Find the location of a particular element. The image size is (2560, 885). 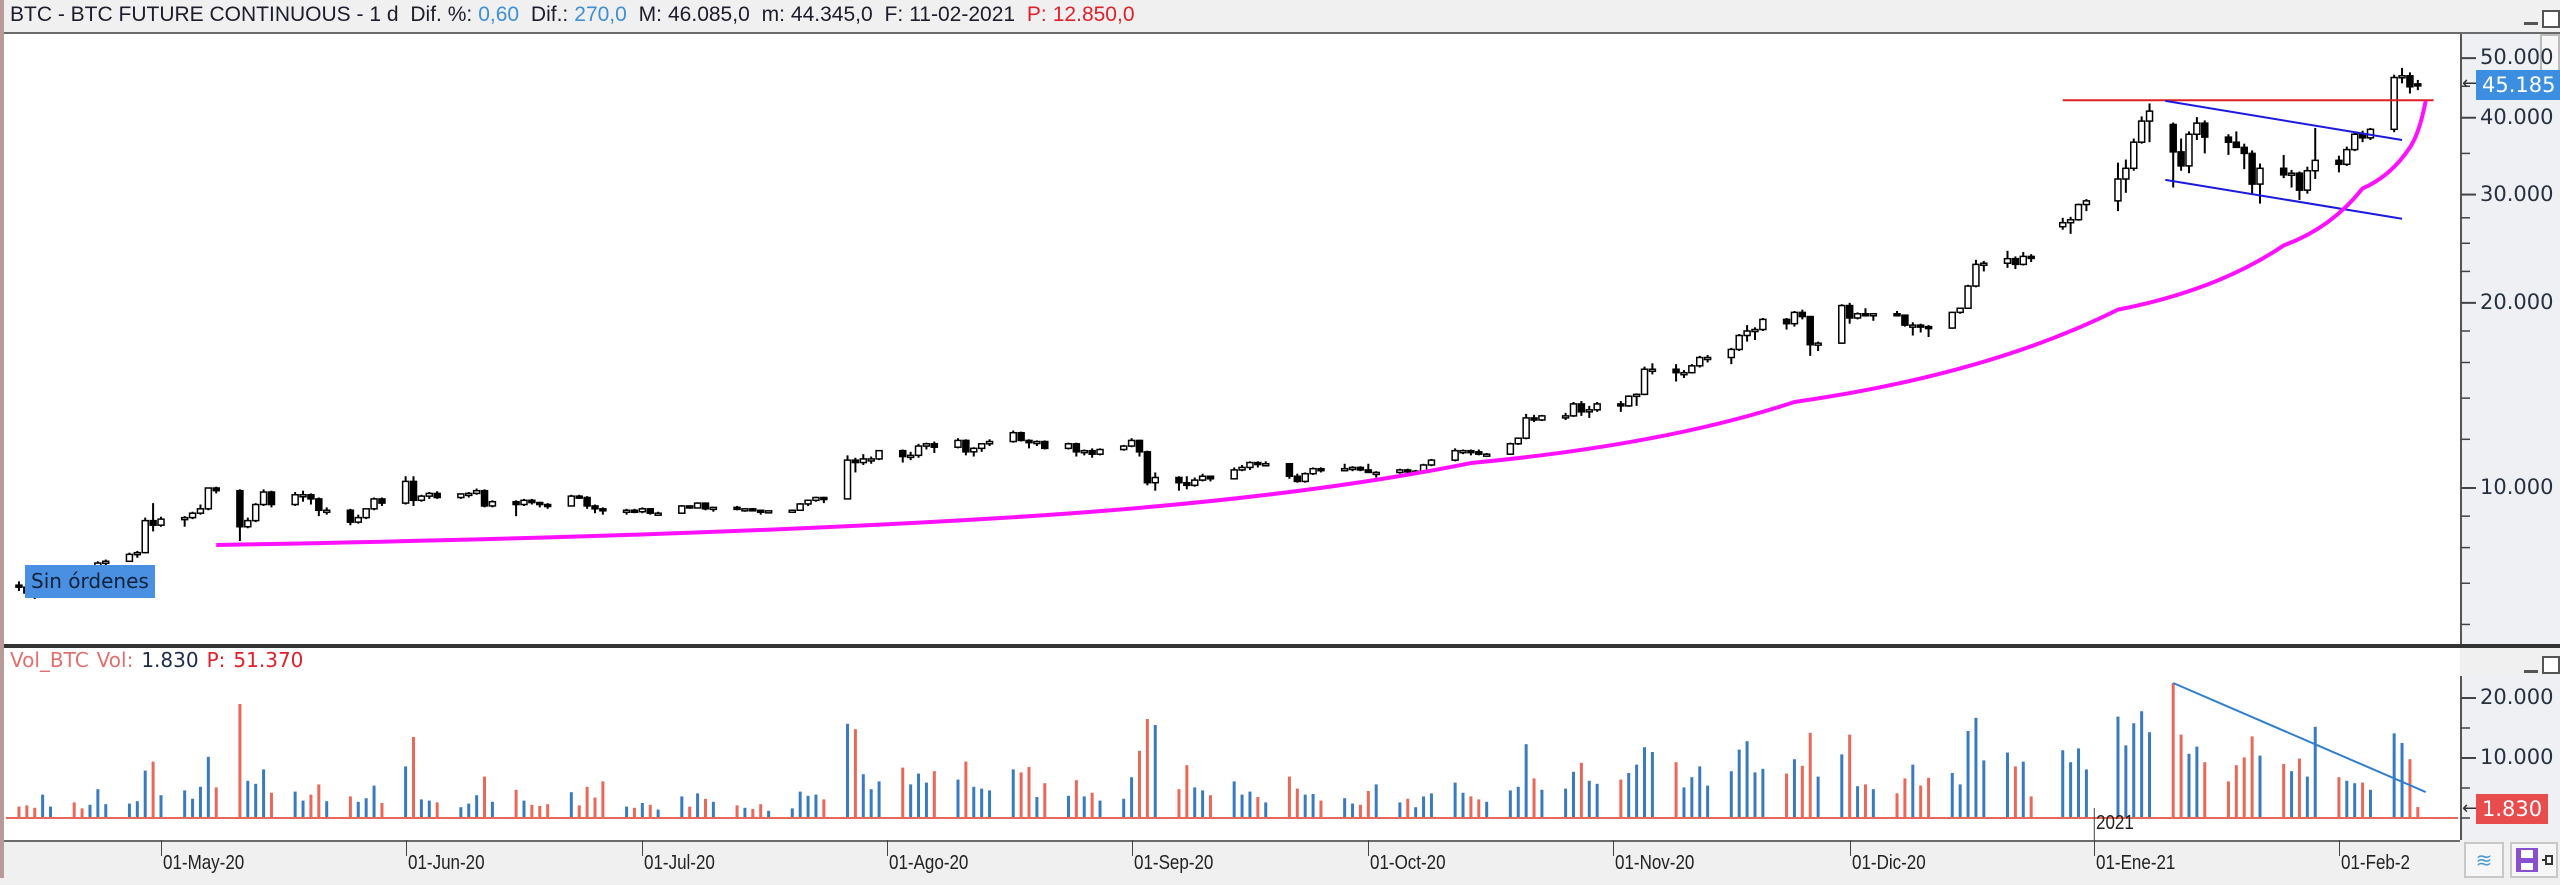

price-axis is located at coordinates (2510, 339).